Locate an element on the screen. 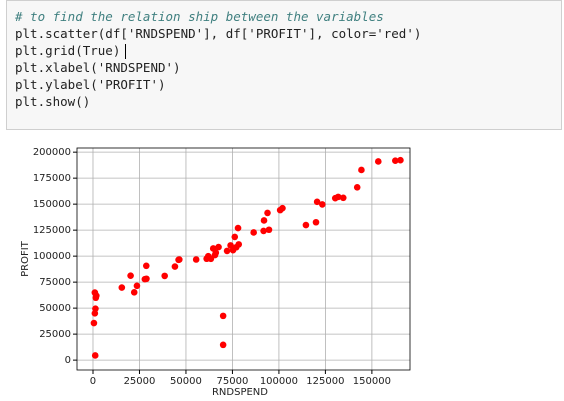  y-tick-label: 75000 is located at coordinates (55, 282).